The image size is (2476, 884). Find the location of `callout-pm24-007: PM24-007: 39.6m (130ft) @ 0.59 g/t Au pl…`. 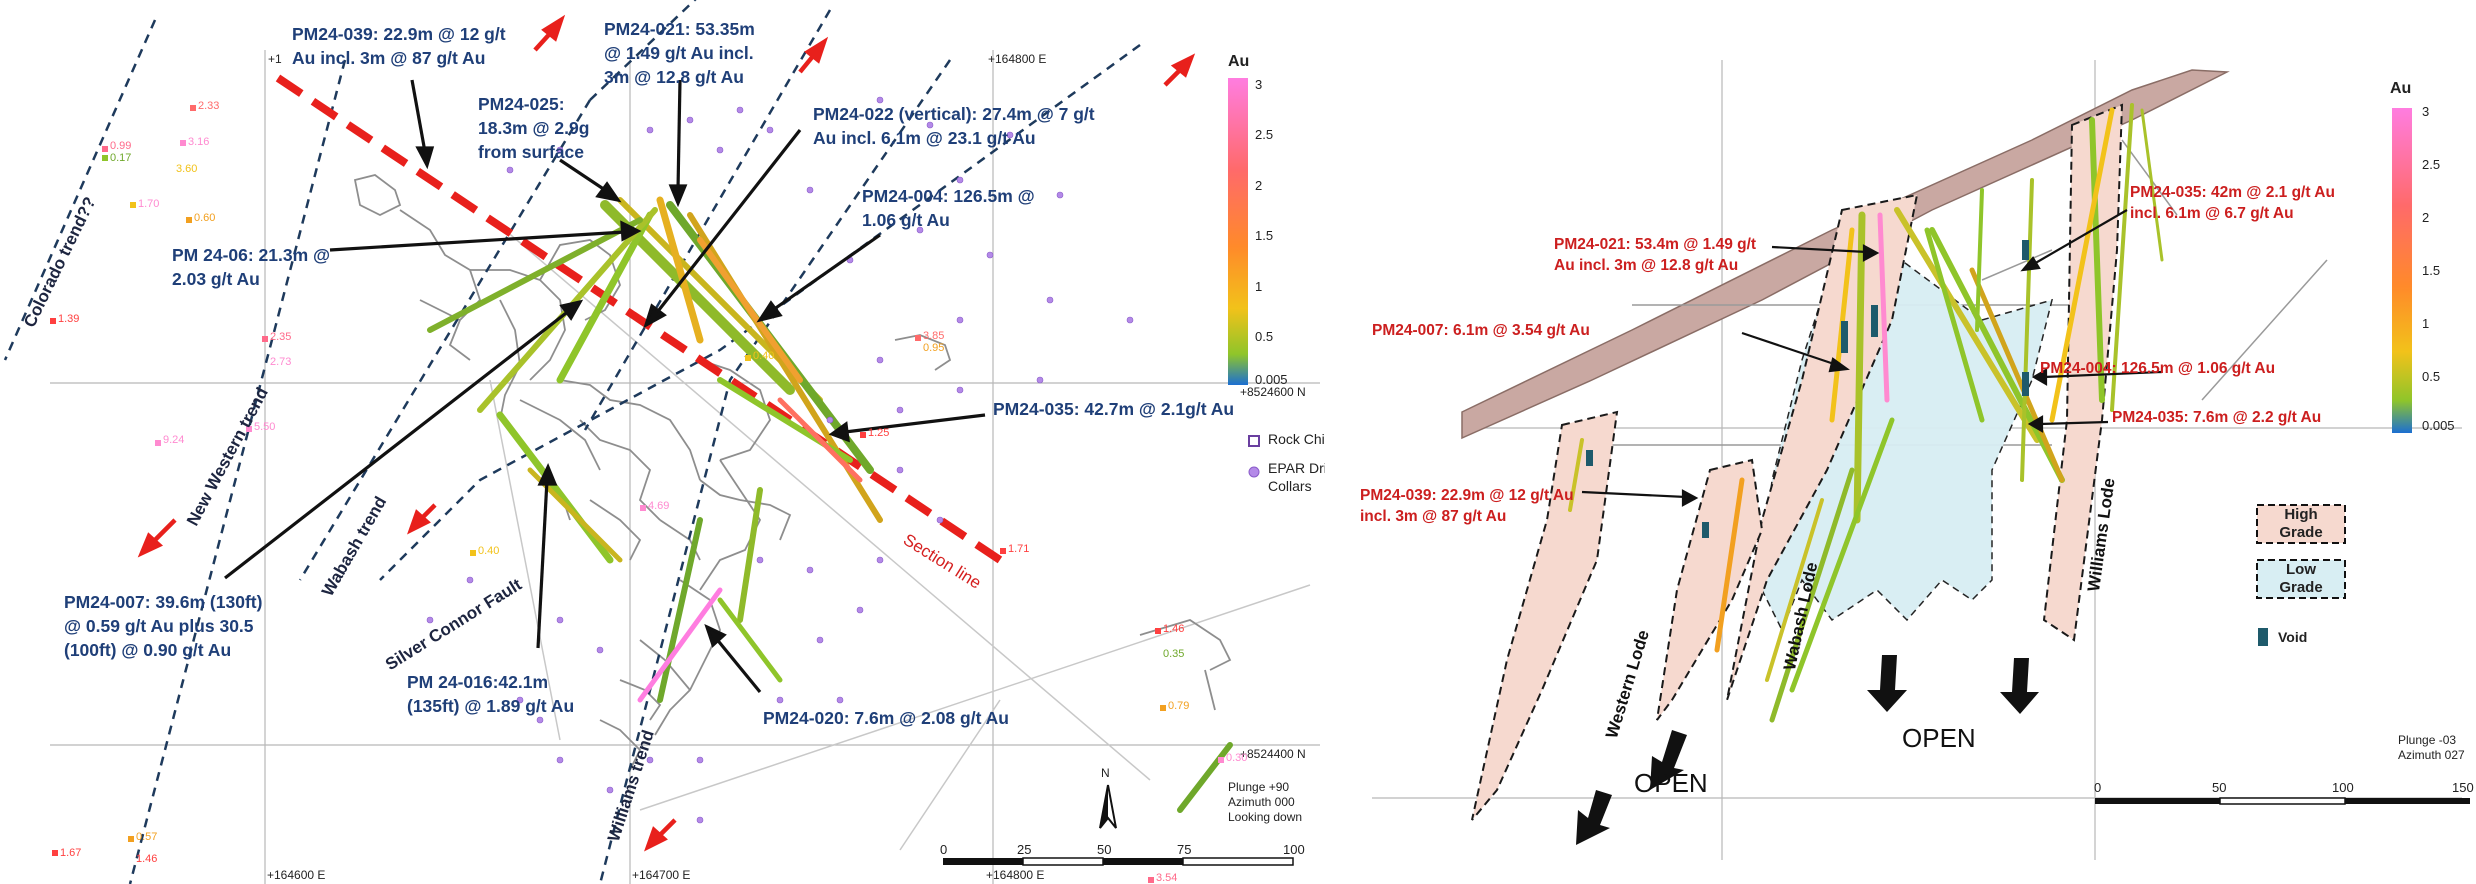

callout-pm24-007: PM24-007: 39.6m (130ft) @ 0.59 g/t Au pl… is located at coordinates (163, 626).